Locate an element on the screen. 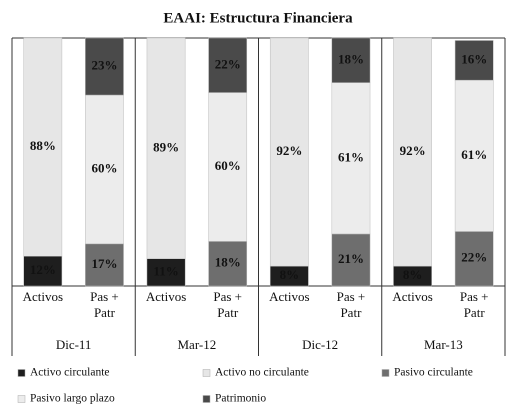 The height and width of the screenshot is (406, 510). data-label: 11% is located at coordinates (165, 270).